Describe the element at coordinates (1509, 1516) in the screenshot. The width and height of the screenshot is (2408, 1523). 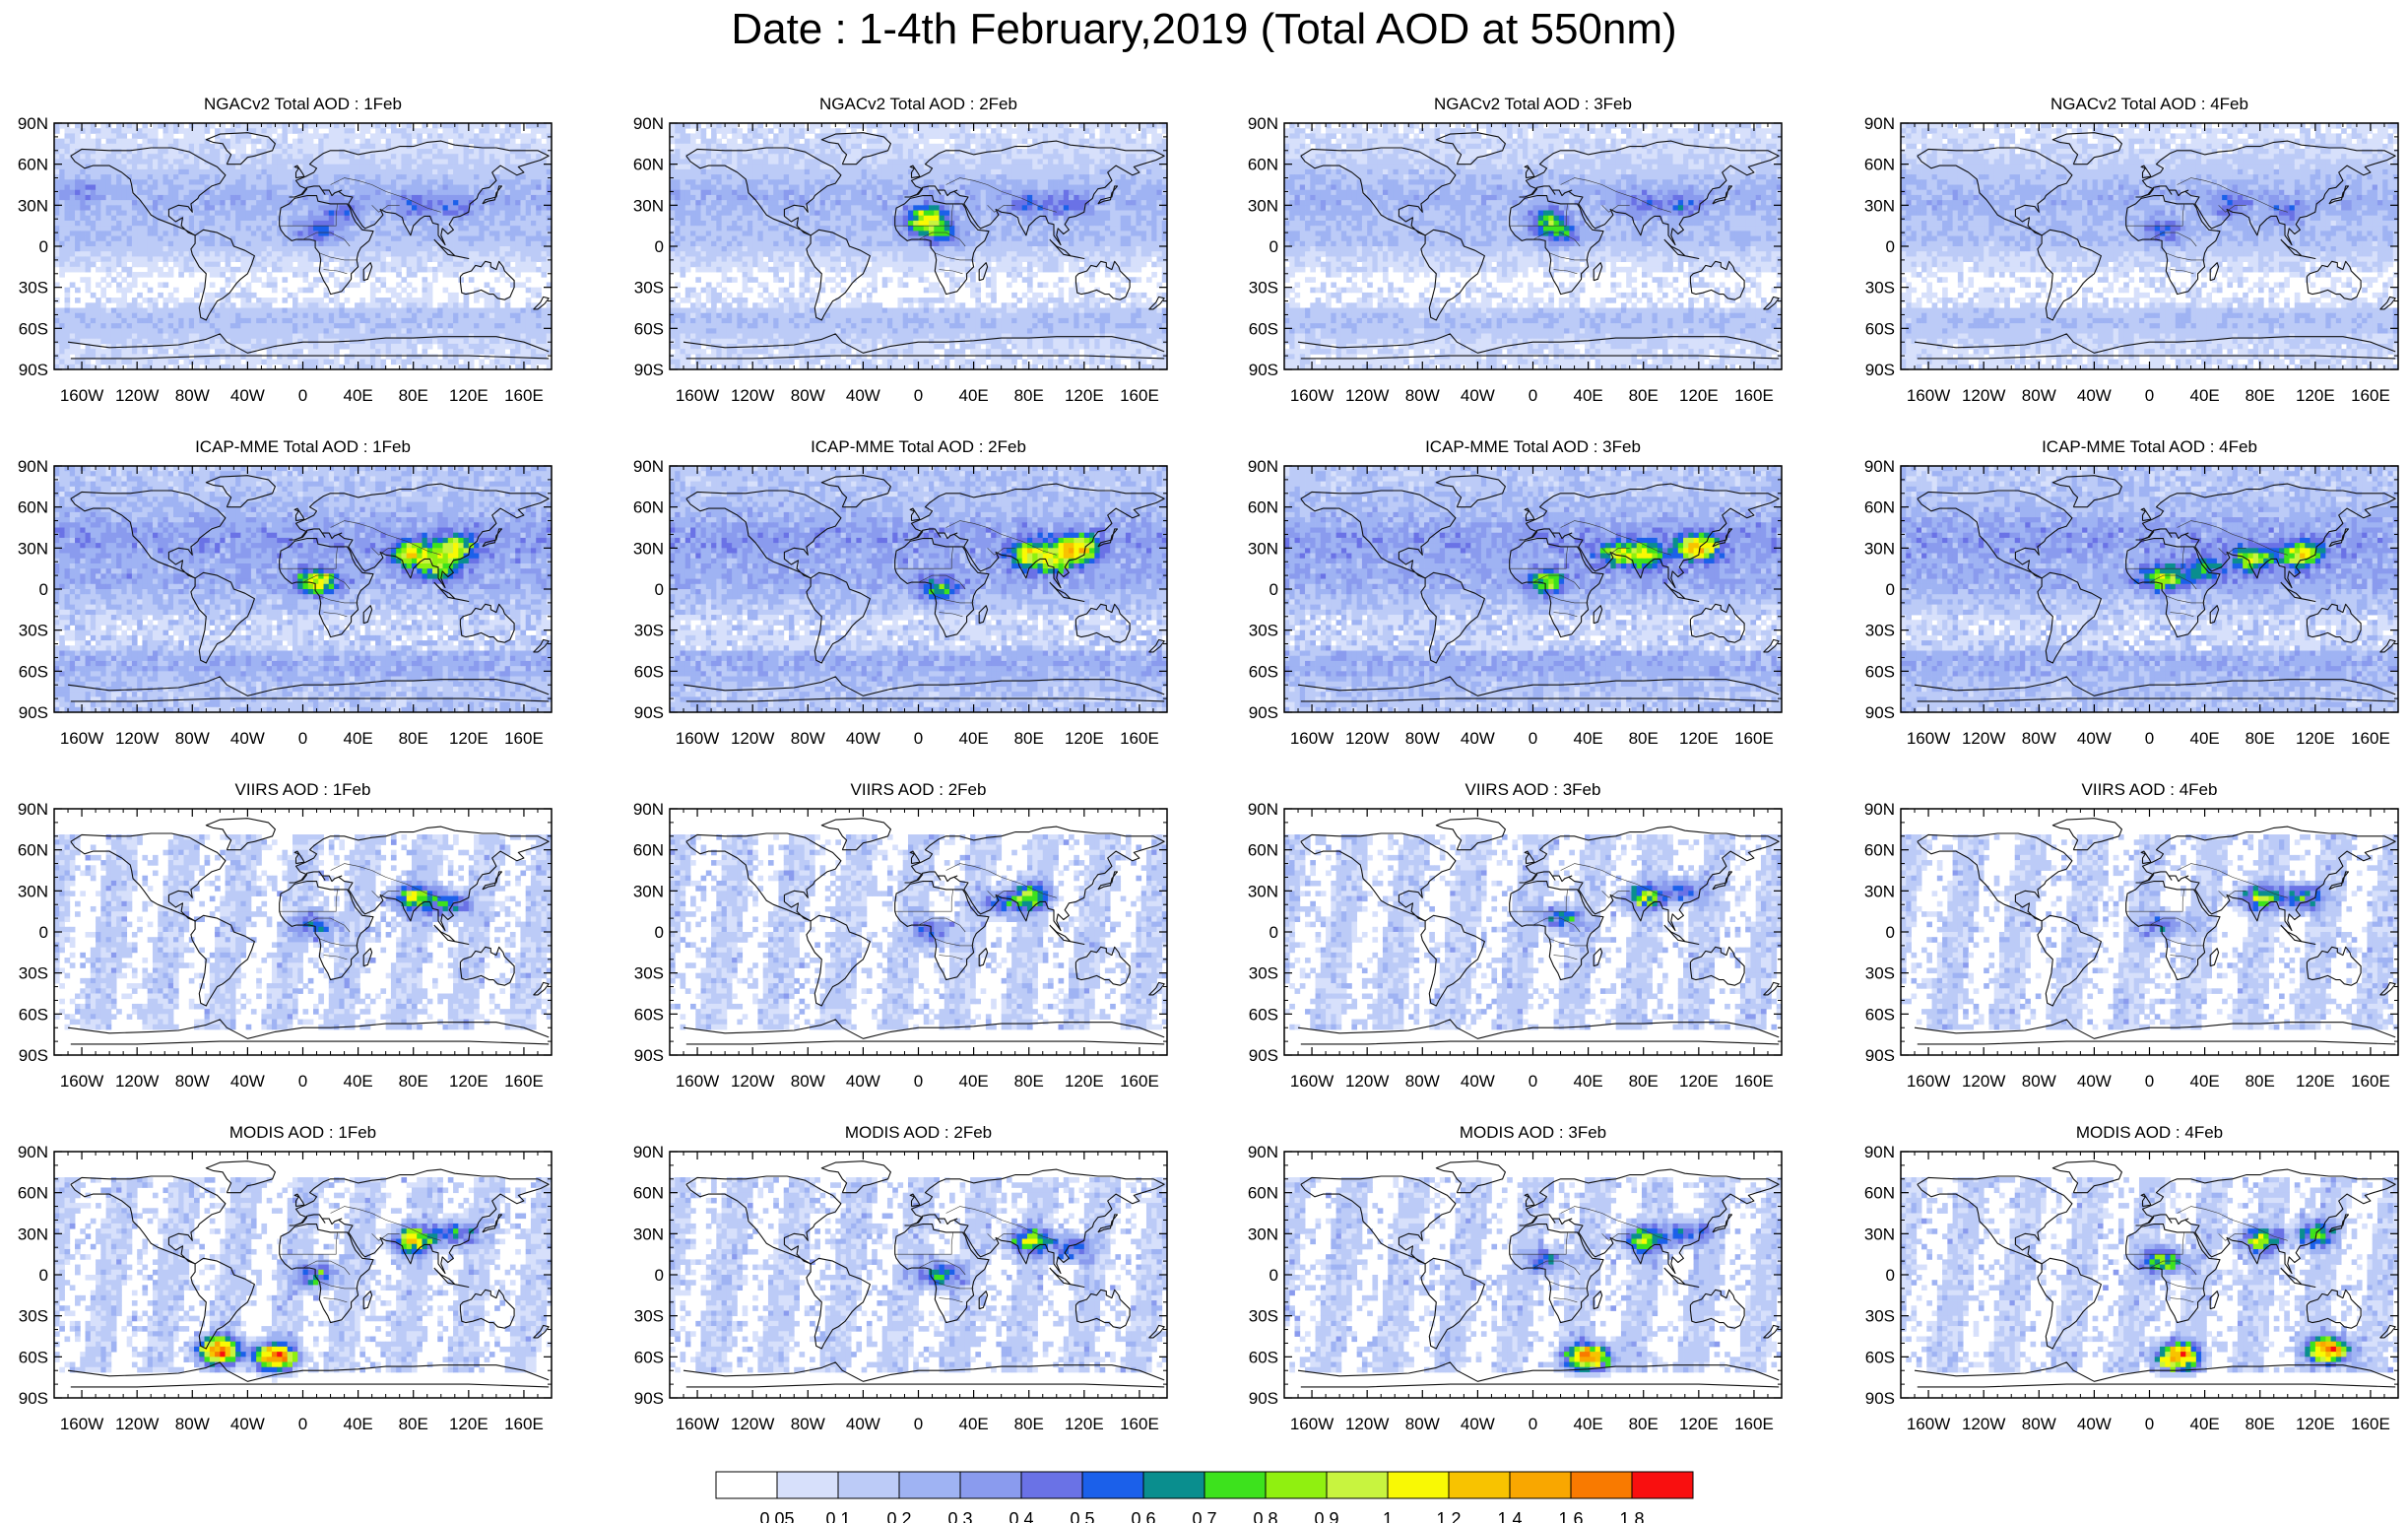
I see `colorbar-label: 1.4` at that location.